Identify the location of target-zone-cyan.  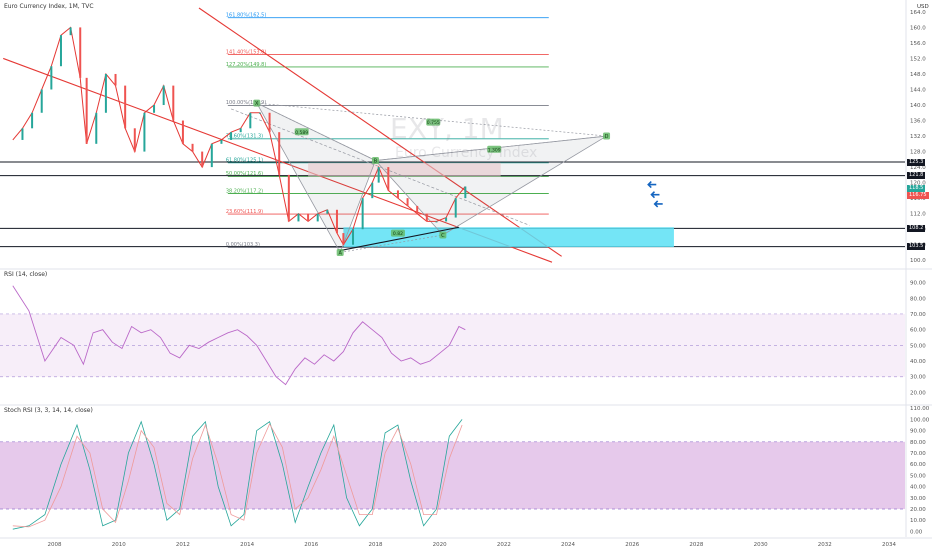
(508, 237).